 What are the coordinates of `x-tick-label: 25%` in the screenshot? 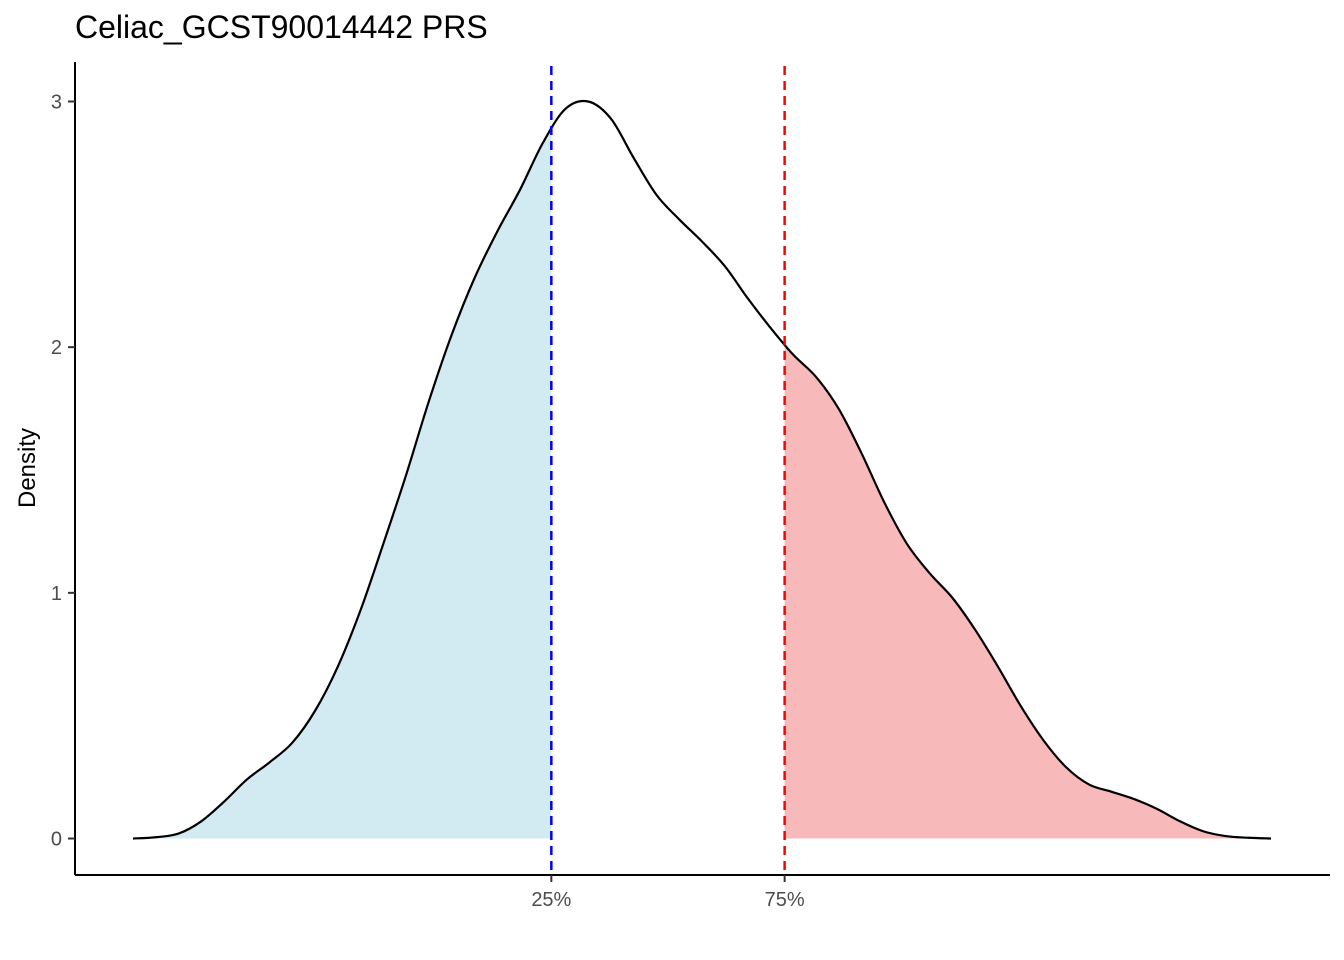 It's located at (551, 900).